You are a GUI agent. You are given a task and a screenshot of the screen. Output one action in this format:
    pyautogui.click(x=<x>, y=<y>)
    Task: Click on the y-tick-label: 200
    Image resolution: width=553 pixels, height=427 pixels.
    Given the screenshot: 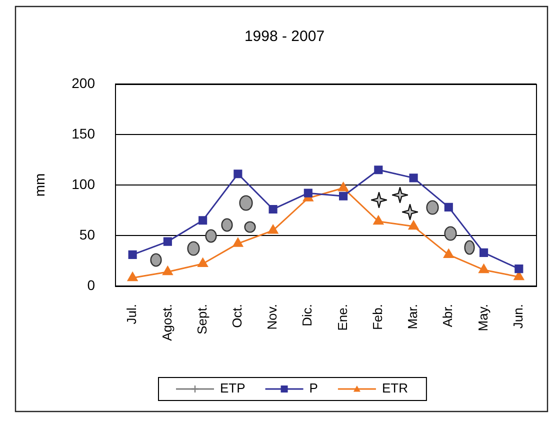 What is the action you would take?
    pyautogui.click(x=84, y=82)
    